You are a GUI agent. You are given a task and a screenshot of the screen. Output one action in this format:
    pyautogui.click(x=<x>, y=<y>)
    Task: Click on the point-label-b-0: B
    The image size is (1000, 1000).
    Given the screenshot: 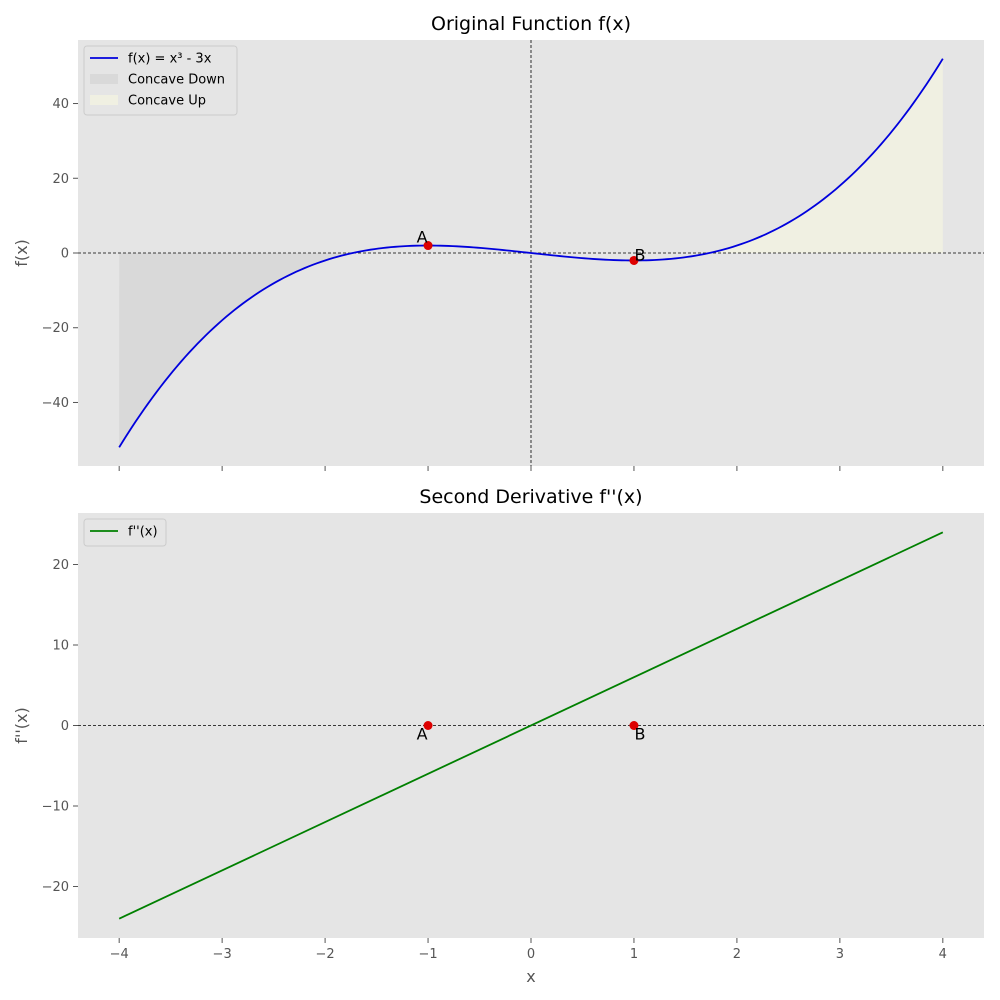 What is the action you would take?
    pyautogui.click(x=639, y=254)
    